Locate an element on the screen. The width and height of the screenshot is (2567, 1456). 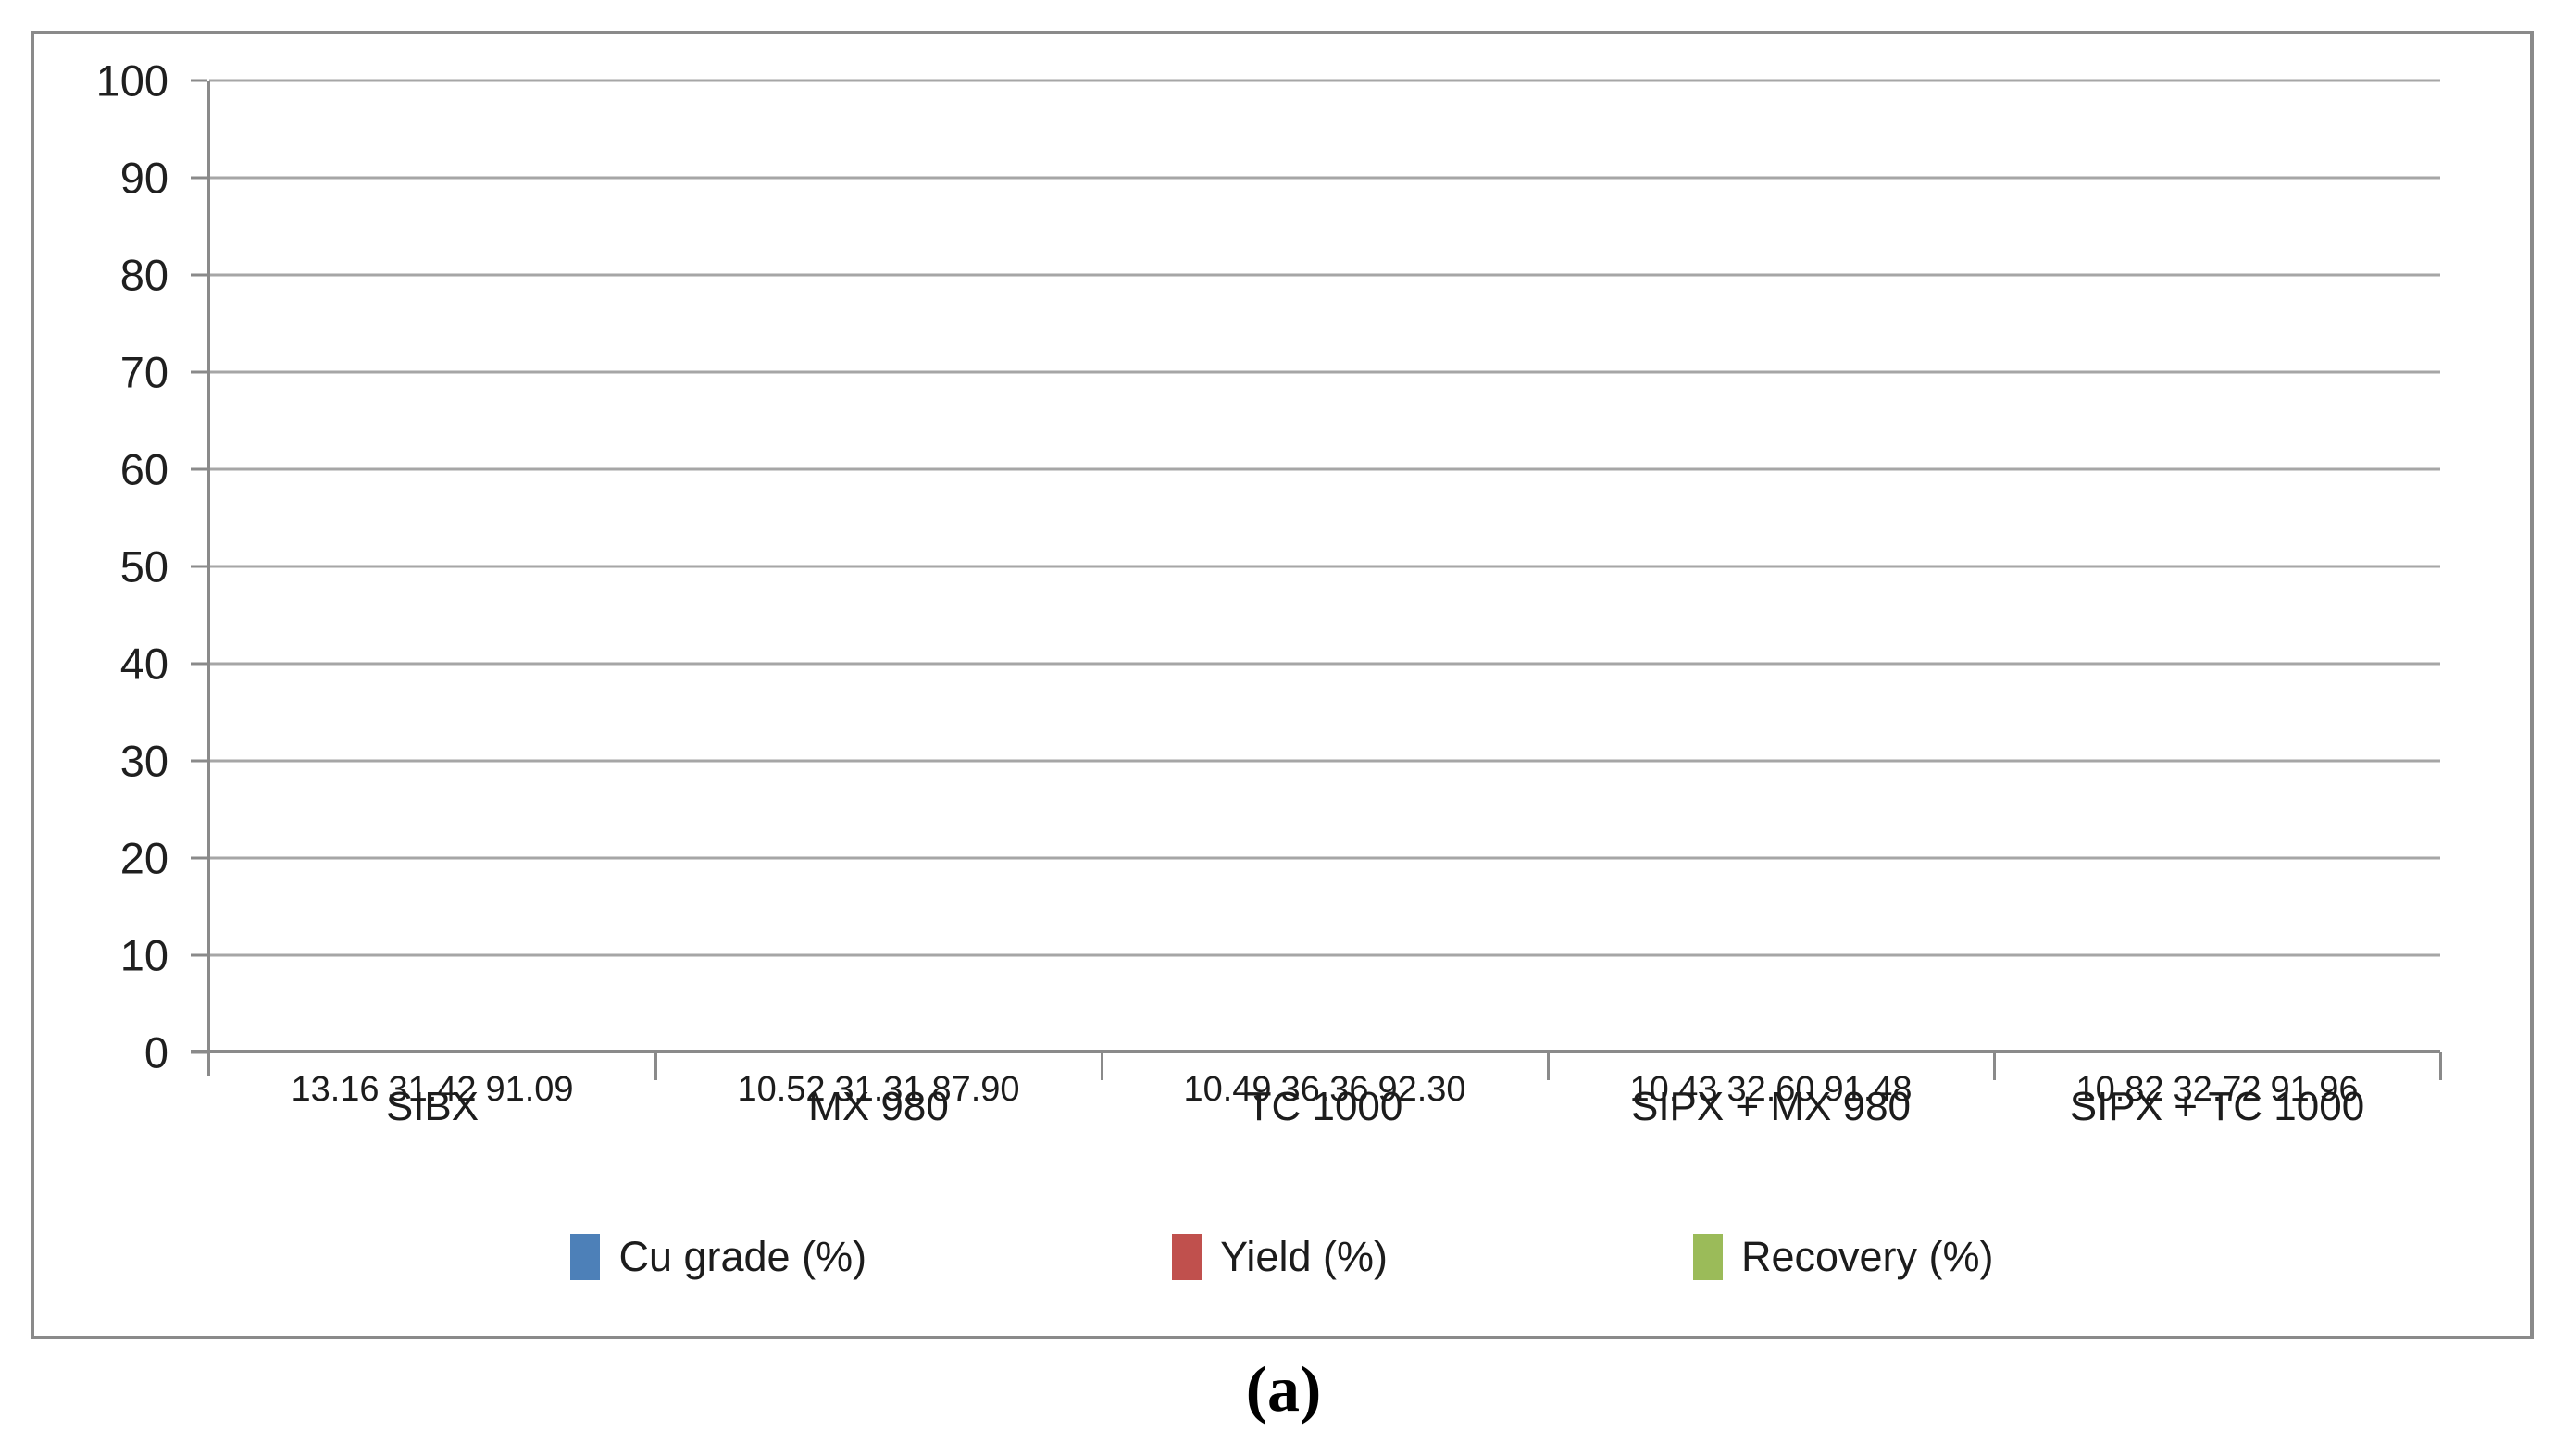
category-label: SIBX is located at coordinates (433, 1106).